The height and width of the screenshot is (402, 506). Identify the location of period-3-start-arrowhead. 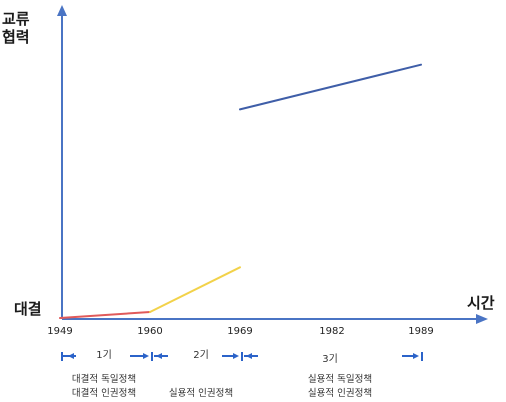
(249, 356).